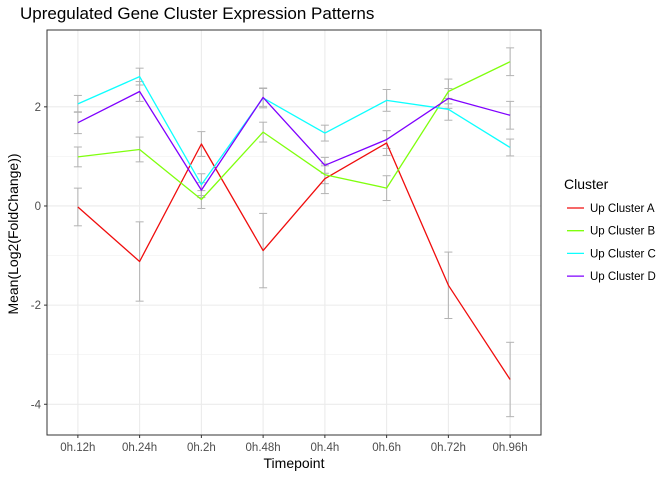  Describe the element at coordinates (36, 306) in the screenshot. I see `y-tick-label: -2` at that location.